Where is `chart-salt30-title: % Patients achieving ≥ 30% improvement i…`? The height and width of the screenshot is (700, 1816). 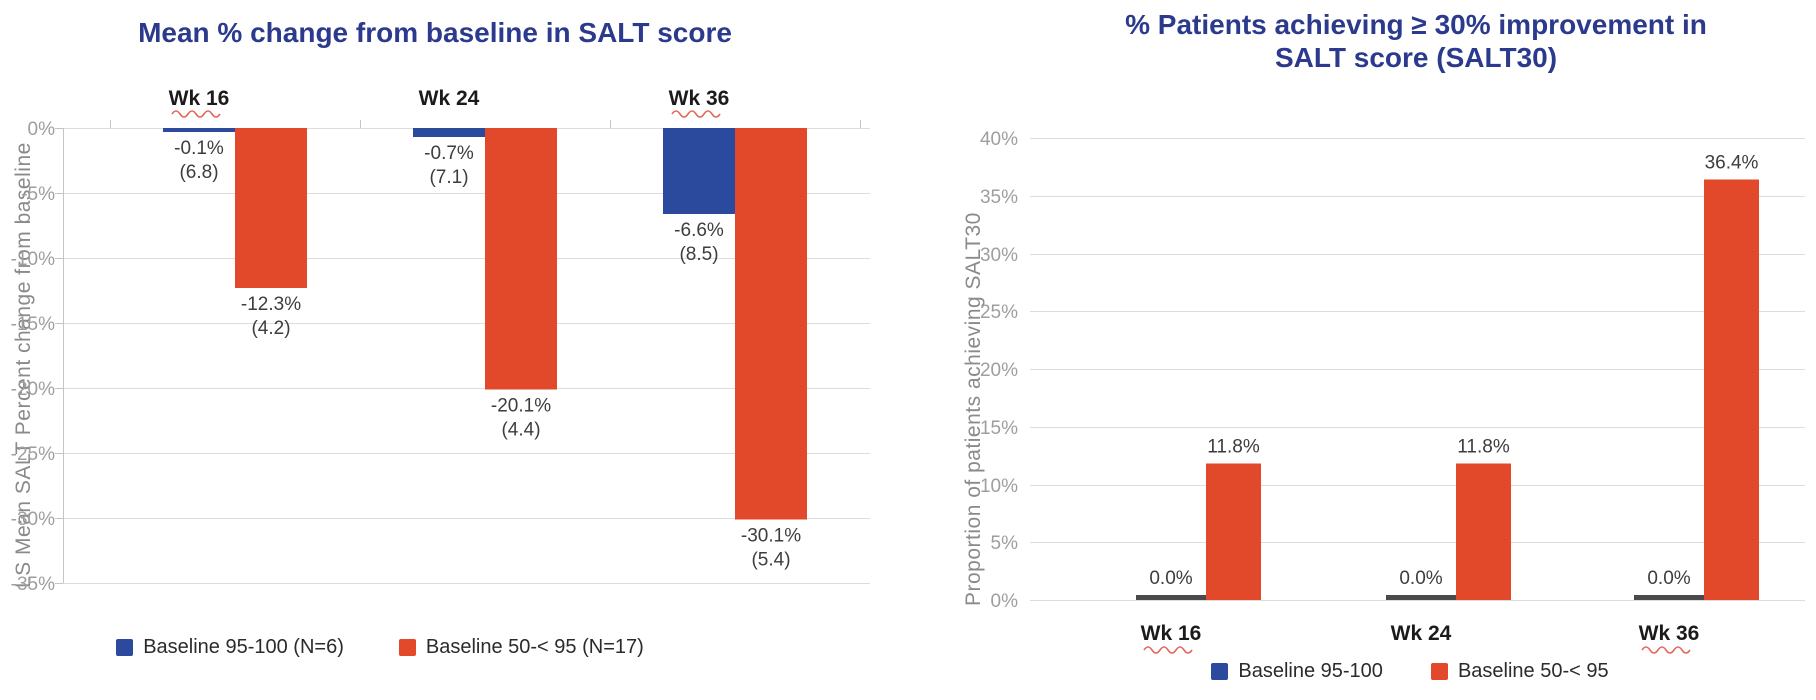
chart-salt30-title: % Patients achieving ≥ 30% improvement i… is located at coordinates (1416, 41).